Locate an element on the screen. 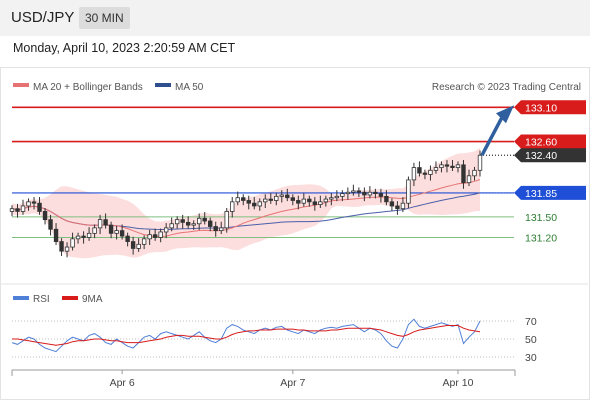  ma20-line is located at coordinates (246, 208).